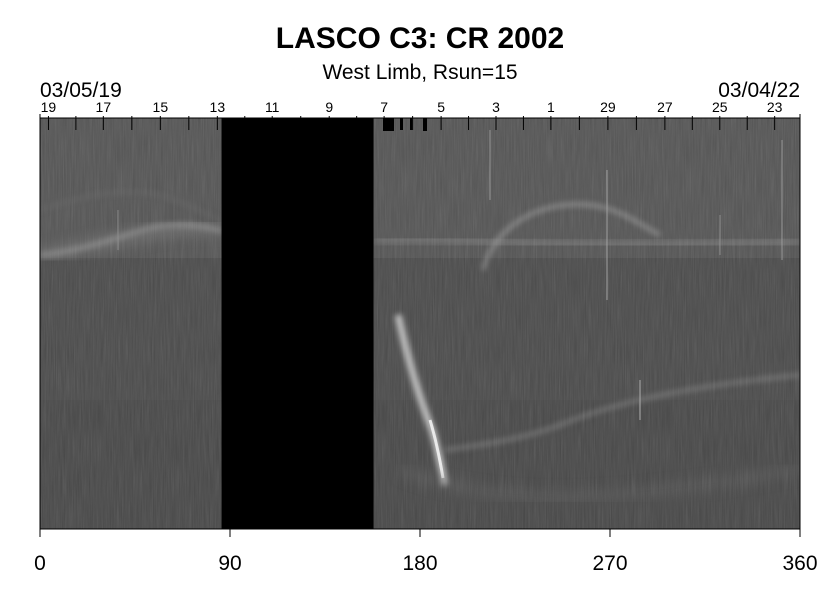 The image size is (820, 600). What do you see at coordinates (218, 107) in the screenshot?
I see `day-tick-label: 13` at bounding box center [218, 107].